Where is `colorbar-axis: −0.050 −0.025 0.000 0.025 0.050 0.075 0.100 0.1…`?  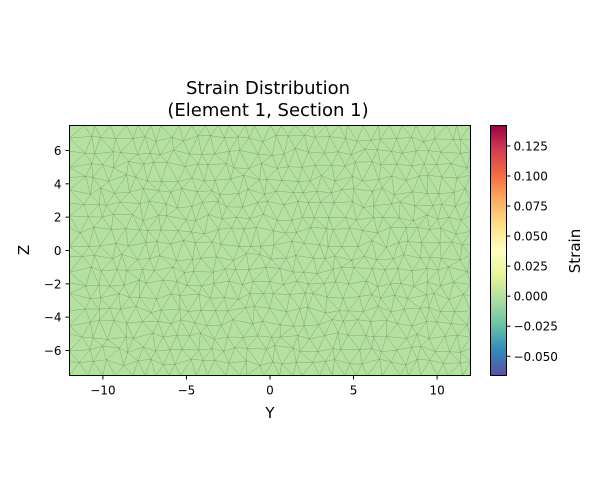
colorbar-axis: −0.050 −0.025 0.000 0.025 0.050 0.075 0.100 0.1… is located at coordinates (532, 251).